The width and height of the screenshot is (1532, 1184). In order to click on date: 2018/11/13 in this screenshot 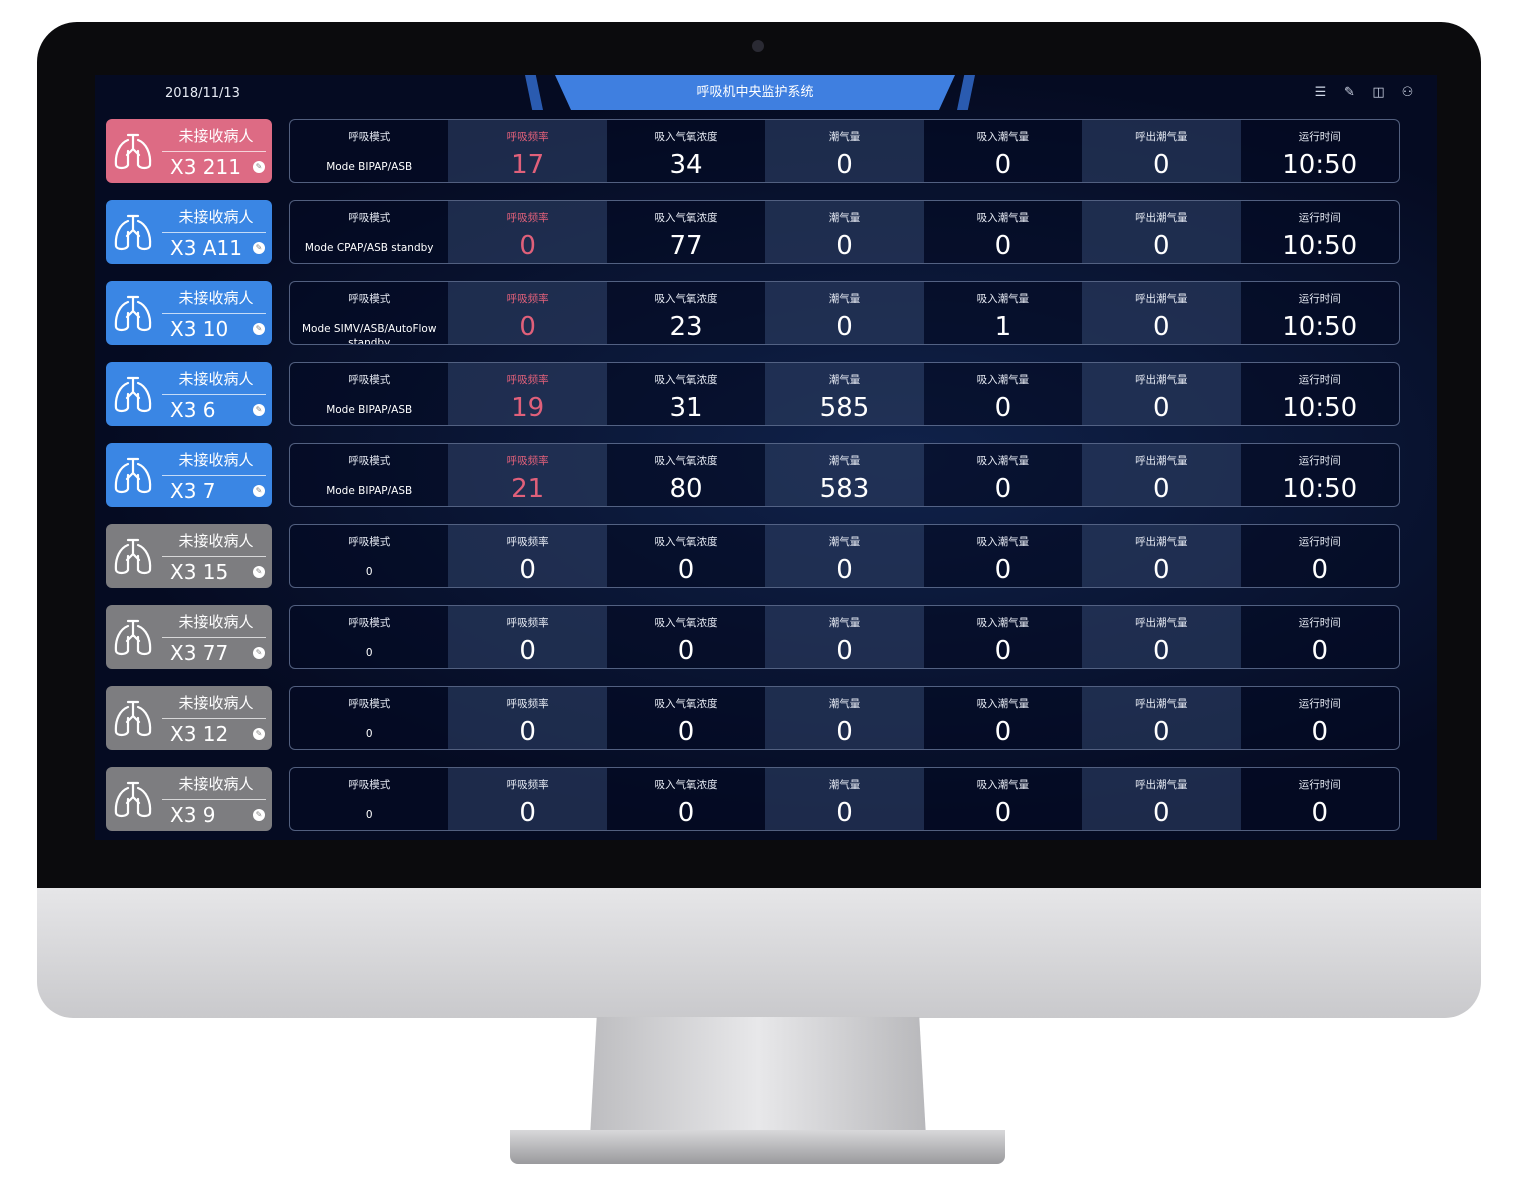, I will do `click(202, 93)`.